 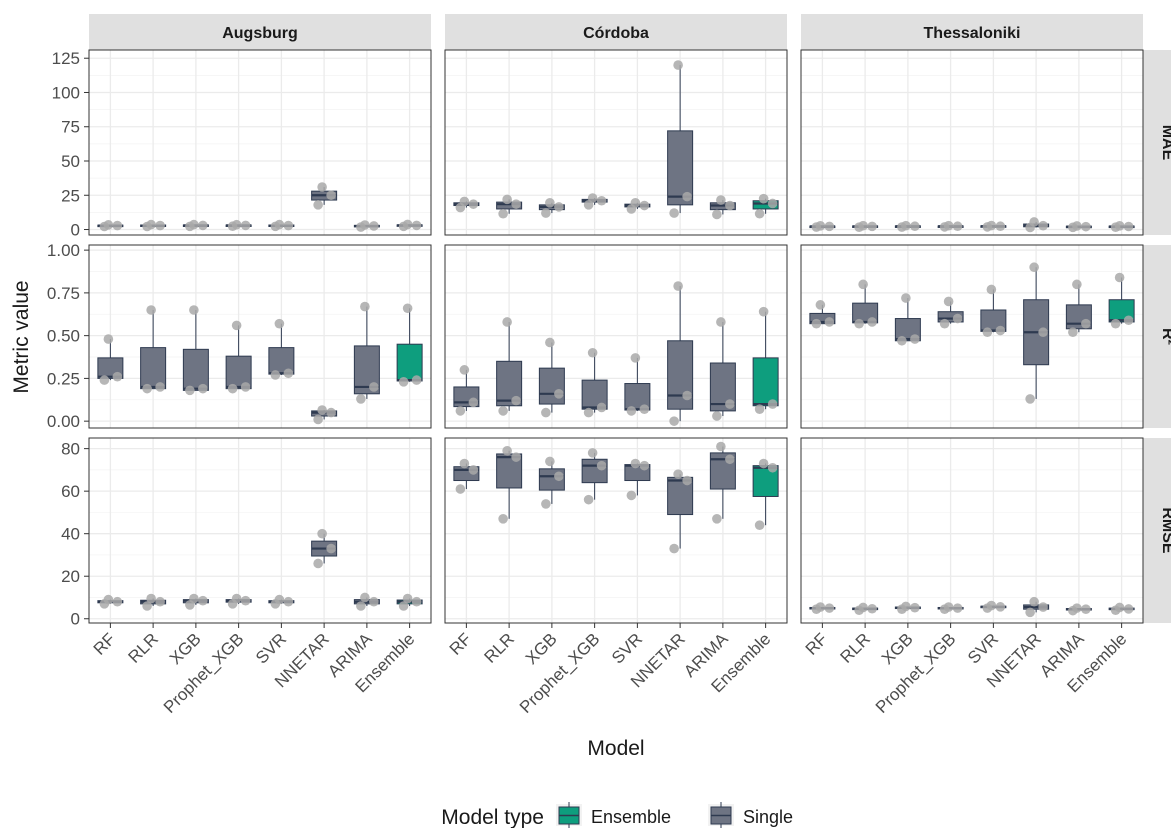 I want to click on y-tick-label: 20, so click(x=70, y=576).